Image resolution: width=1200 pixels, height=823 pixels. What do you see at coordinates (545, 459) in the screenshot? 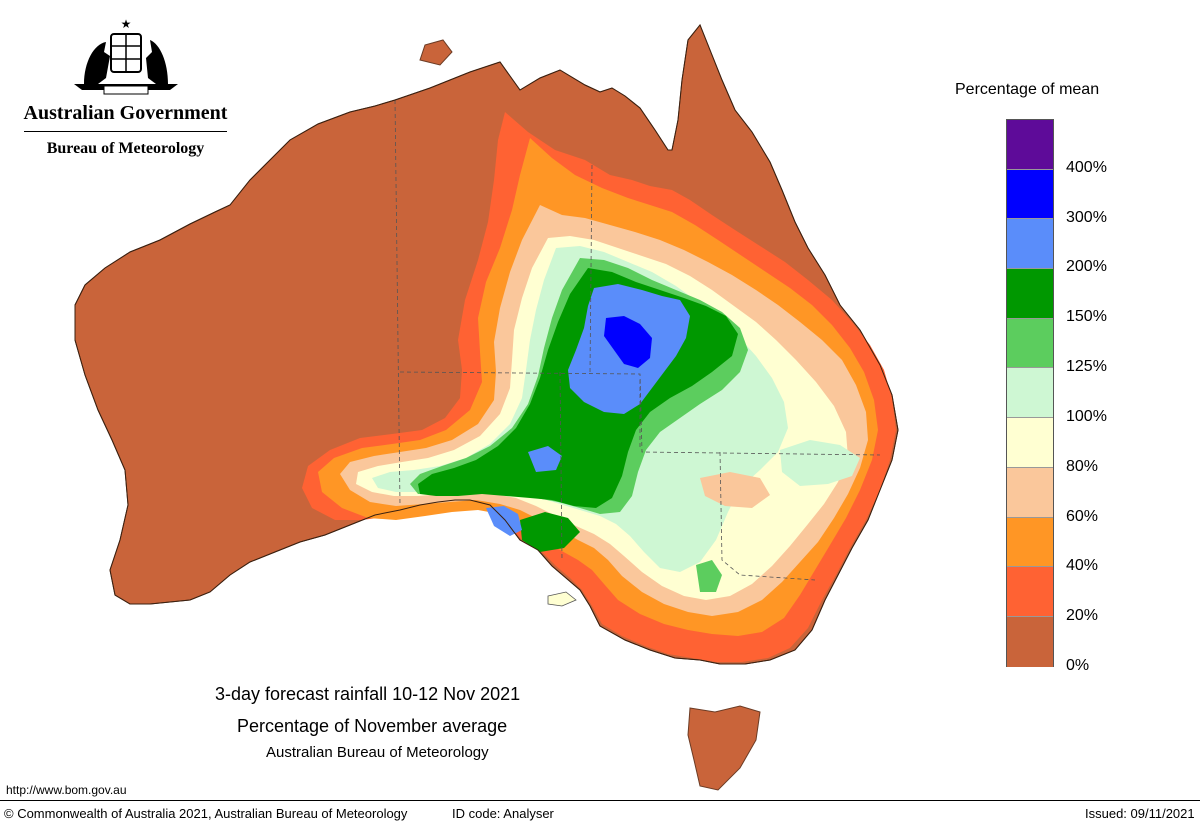
I see `zone-200-300-mid` at bounding box center [545, 459].